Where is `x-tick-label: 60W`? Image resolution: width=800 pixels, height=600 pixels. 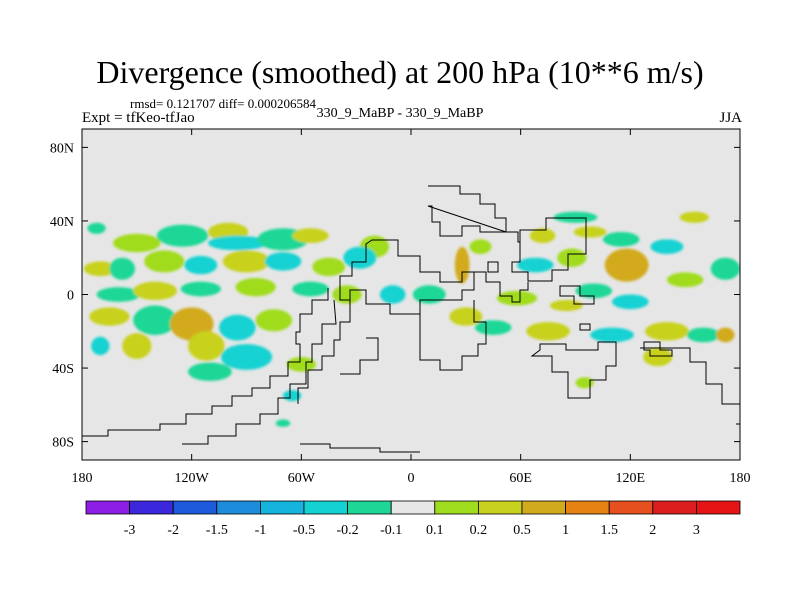 x-tick-label: 60W is located at coordinates (302, 478).